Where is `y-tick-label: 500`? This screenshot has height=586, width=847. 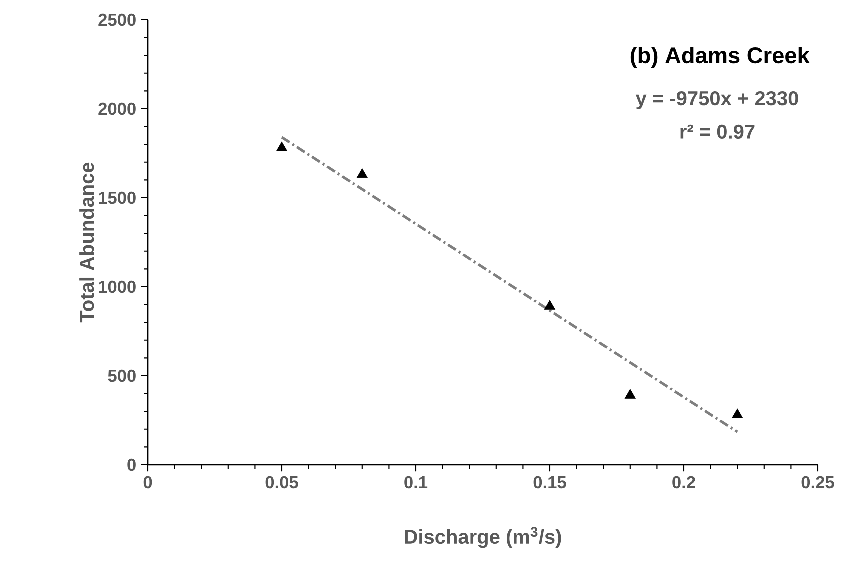
y-tick-label: 500 is located at coordinates (122, 376).